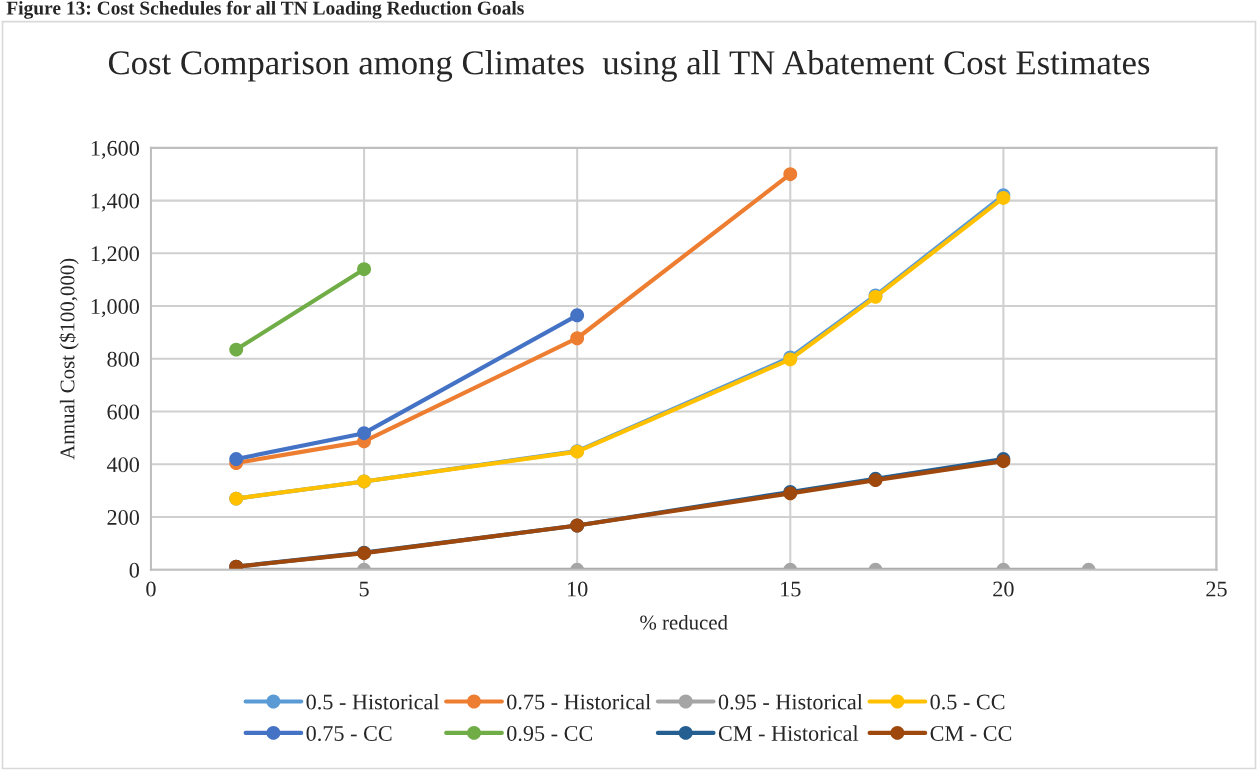  I want to click on legend-label: 0.5 - CC, so click(967, 702).